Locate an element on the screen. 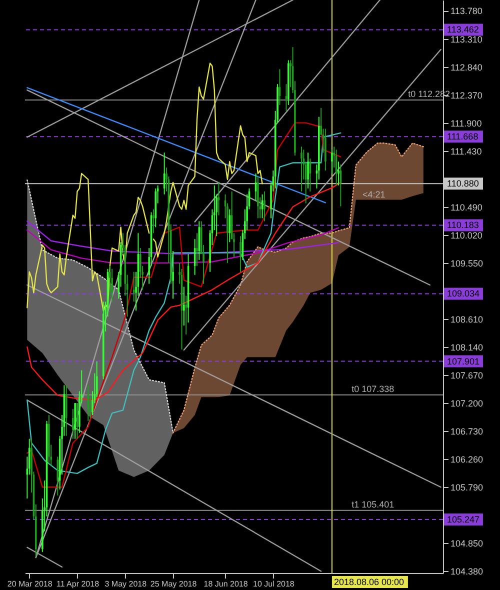  ref-line-label: 2018.08.06 00:00 is located at coordinates (369, 582).